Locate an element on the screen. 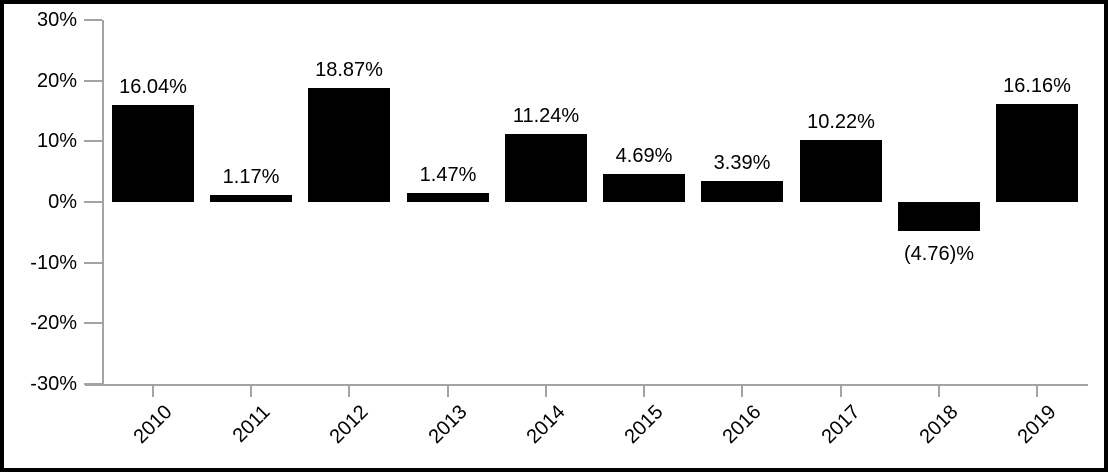 This screenshot has height=472, width=1108. bar-2010 is located at coordinates (153, 153).